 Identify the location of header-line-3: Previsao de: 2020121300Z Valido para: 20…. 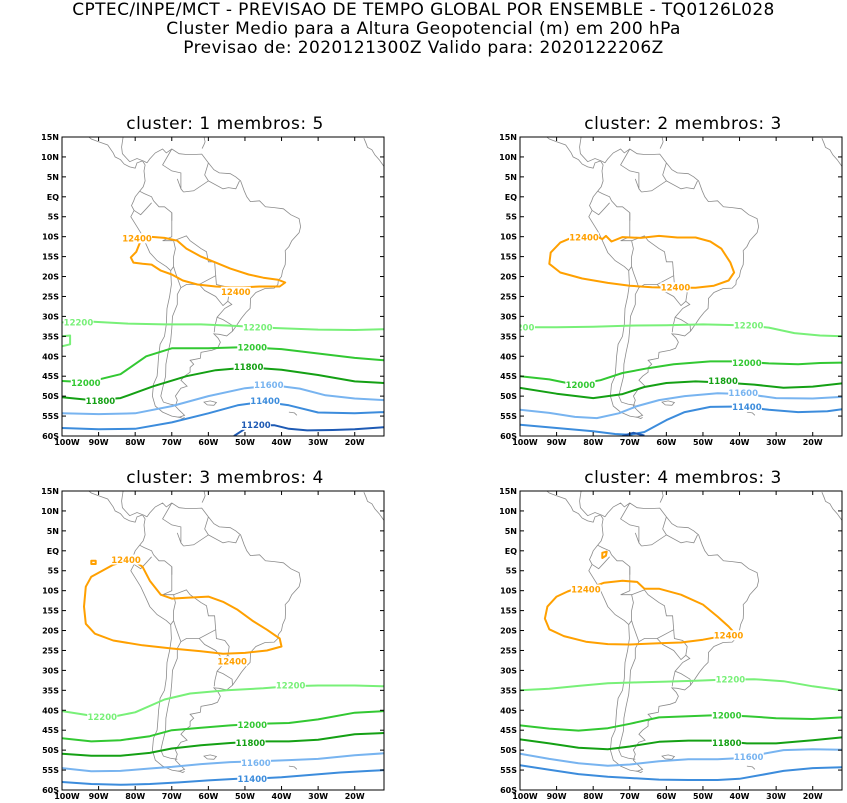
(423, 48).